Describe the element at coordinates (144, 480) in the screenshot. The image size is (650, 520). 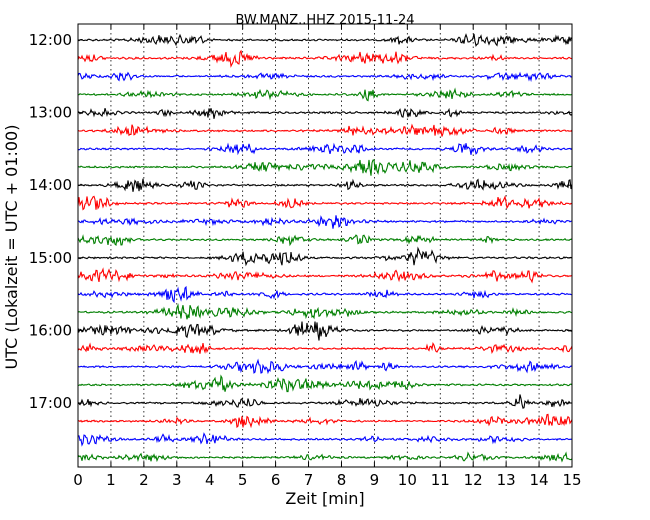
I see `x-tick-label: 2` at that location.